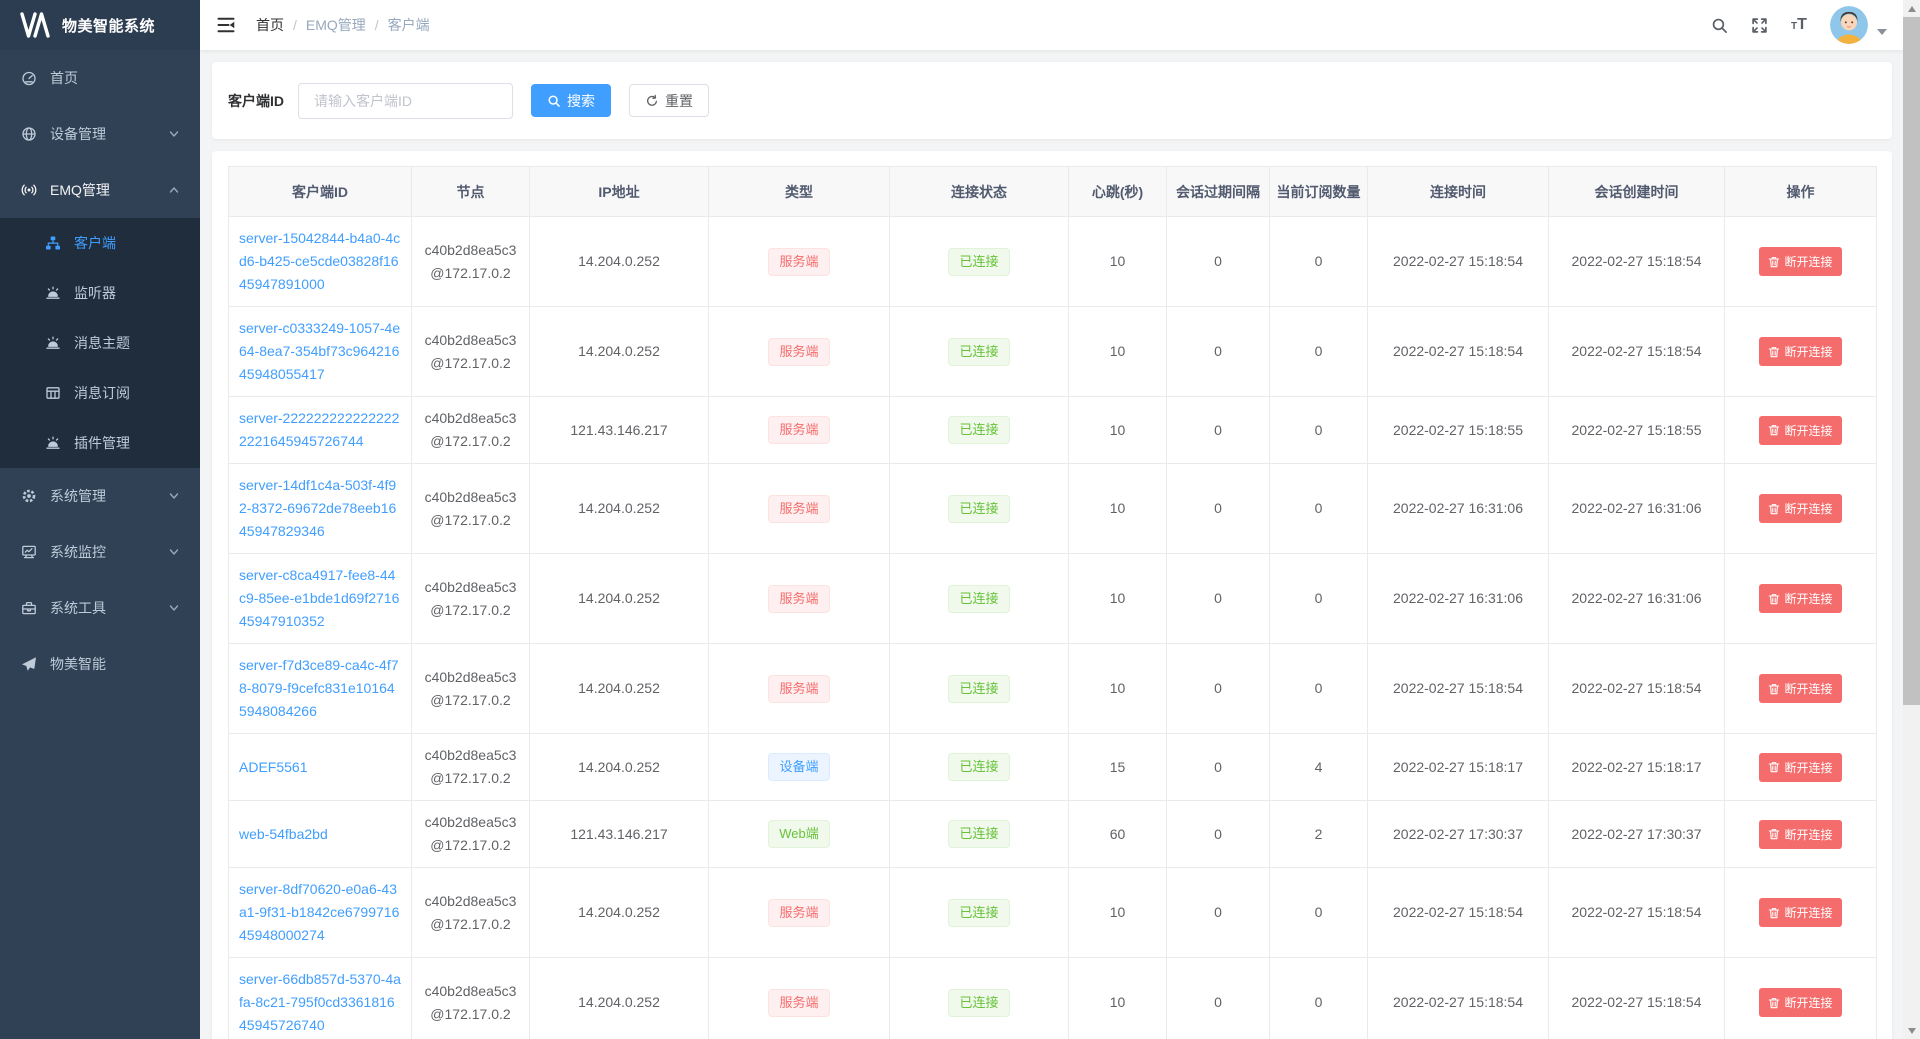  I want to click on column-header: 会话过期间隔, so click(1218, 191).